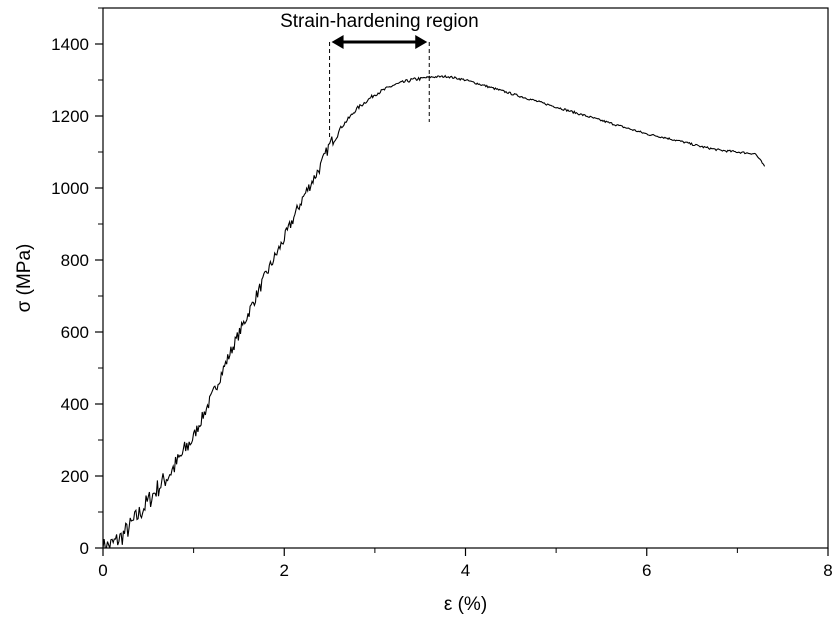  I want to click on x-axis-ticks: 0 2 4 6 8, so click(465, 564).